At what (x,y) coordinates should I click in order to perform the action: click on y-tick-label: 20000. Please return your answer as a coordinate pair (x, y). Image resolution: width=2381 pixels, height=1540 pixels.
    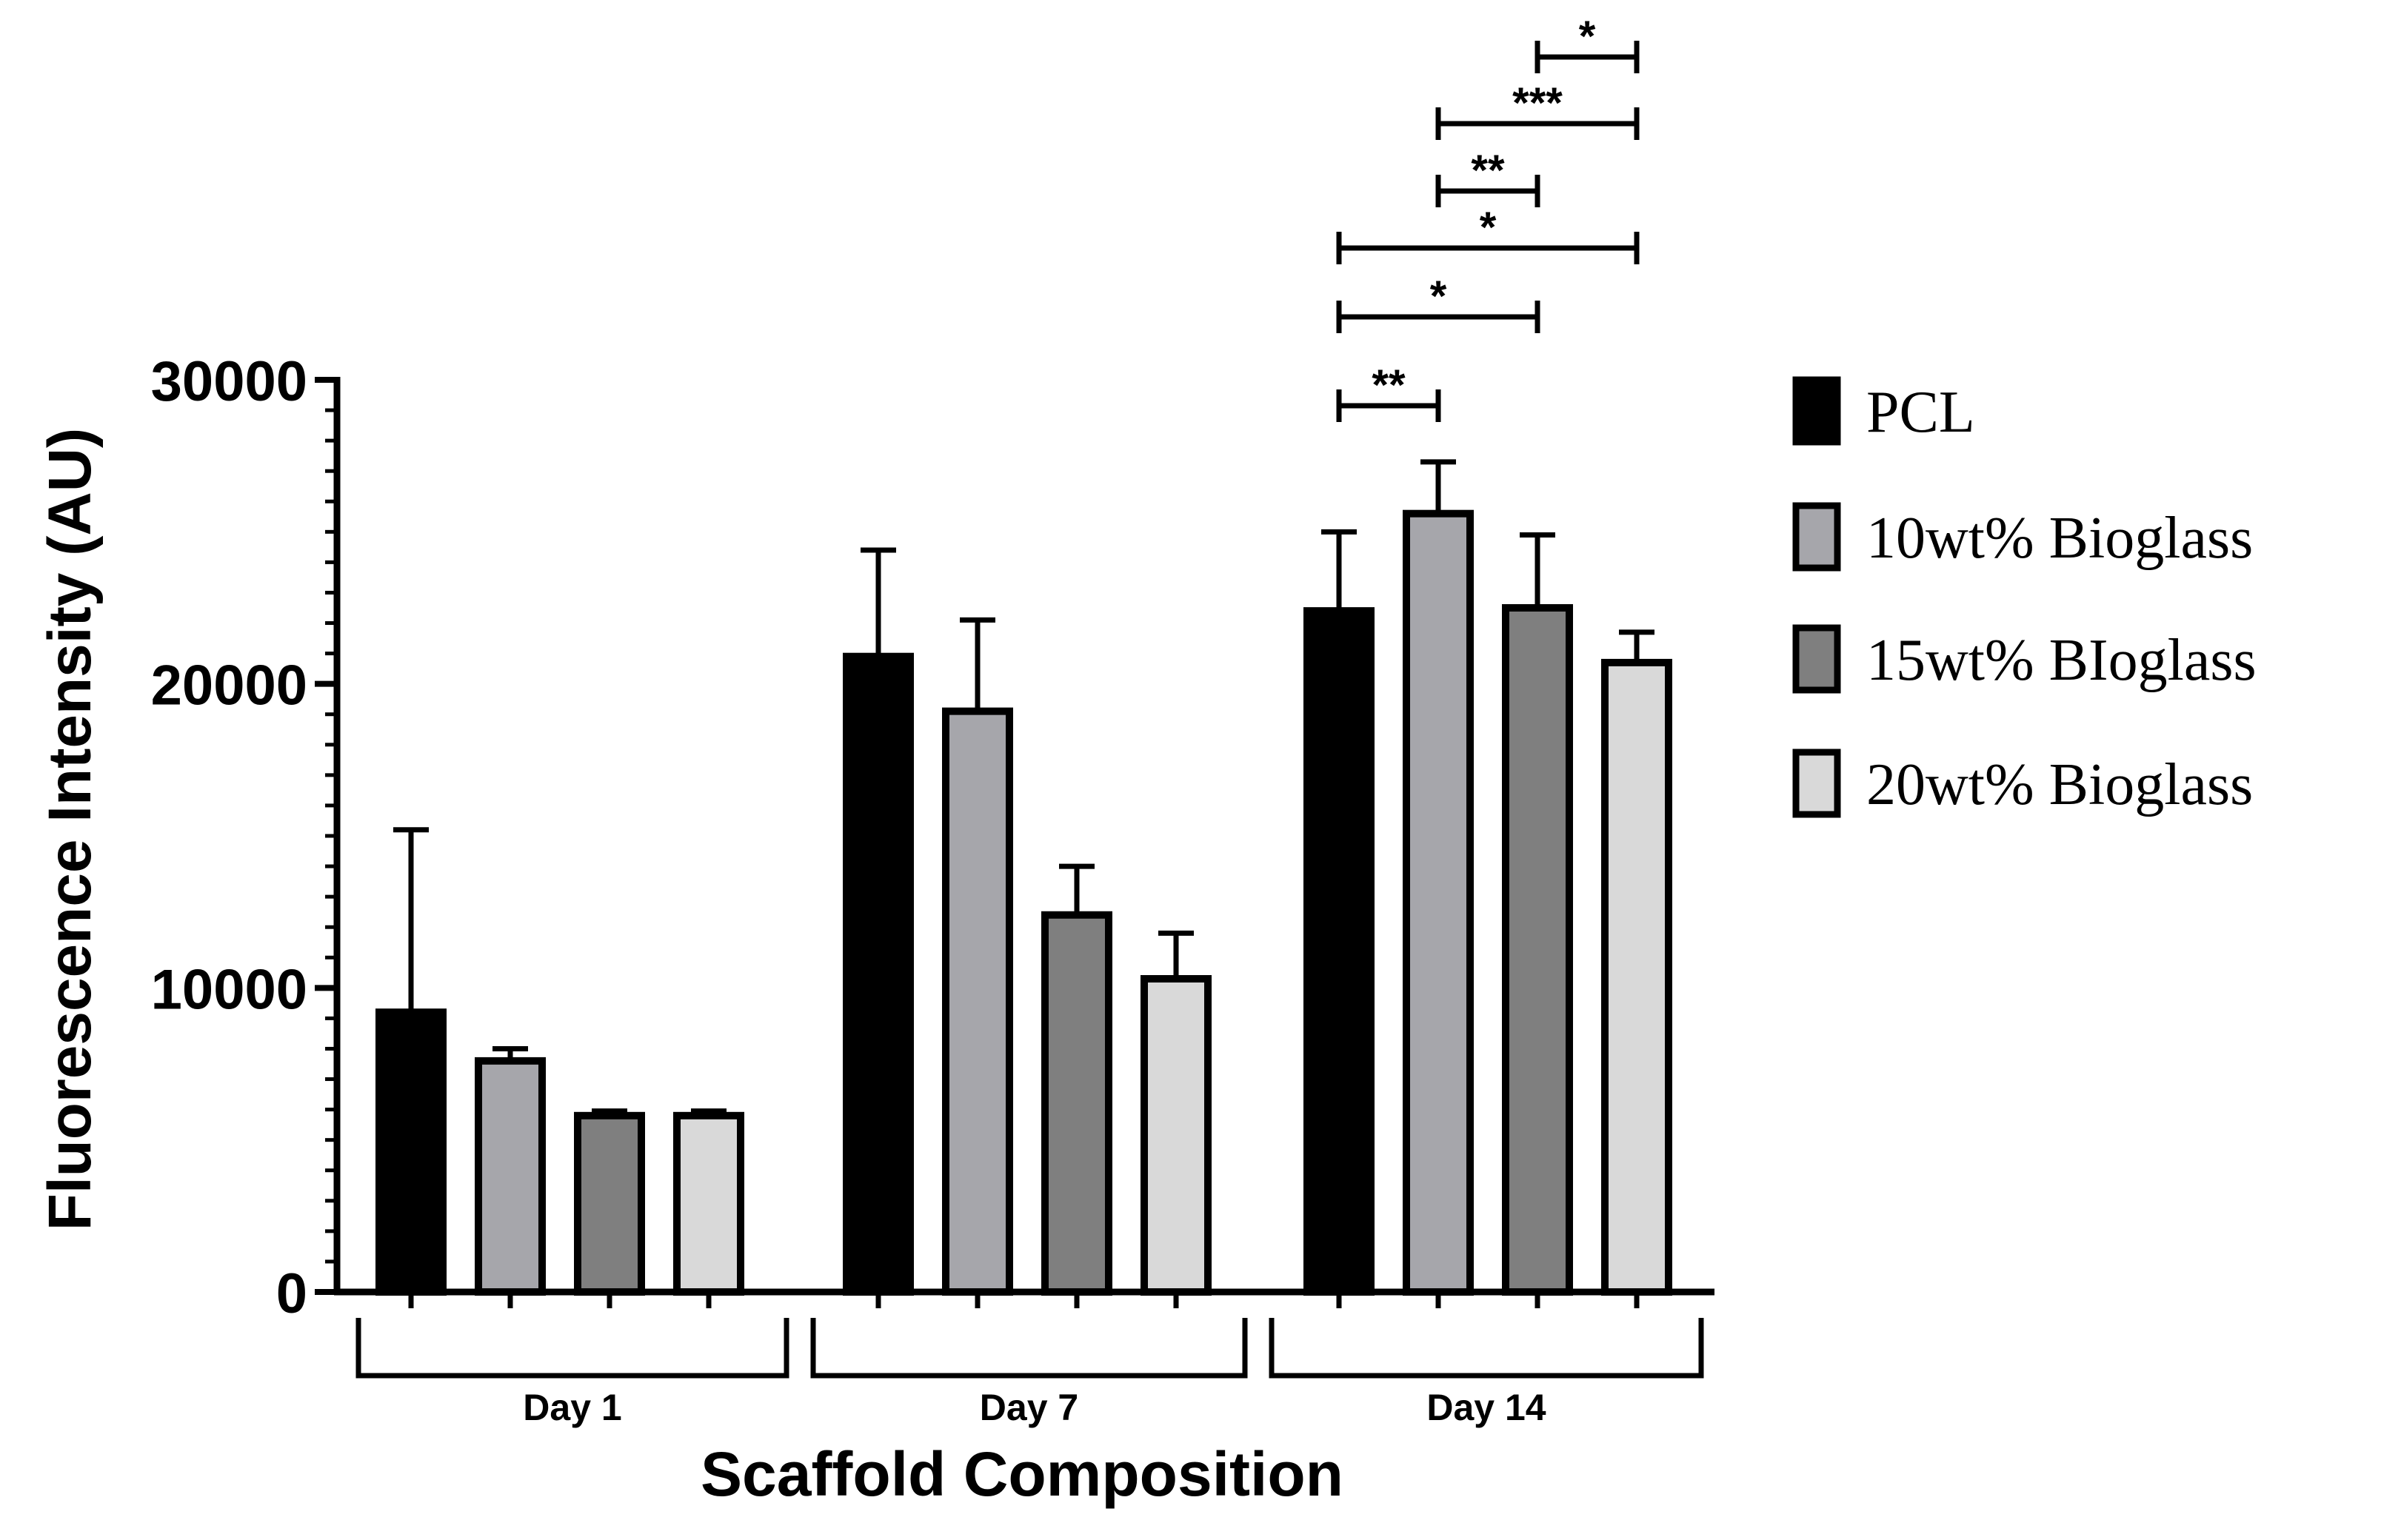
    Looking at the image, I should click on (229, 685).